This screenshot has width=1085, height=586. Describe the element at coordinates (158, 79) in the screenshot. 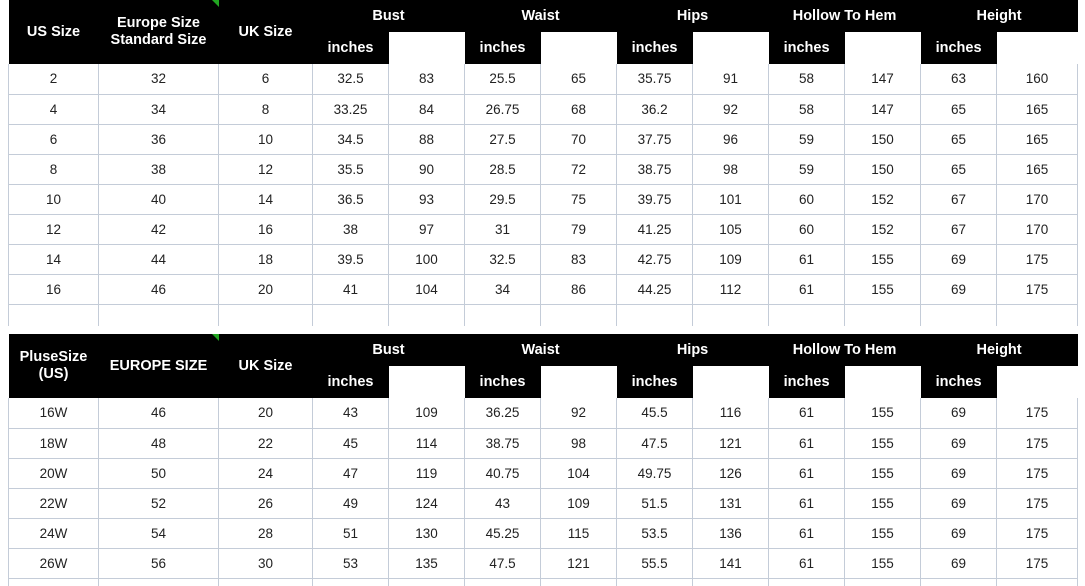

I see `cell-europe-size: 32` at that location.